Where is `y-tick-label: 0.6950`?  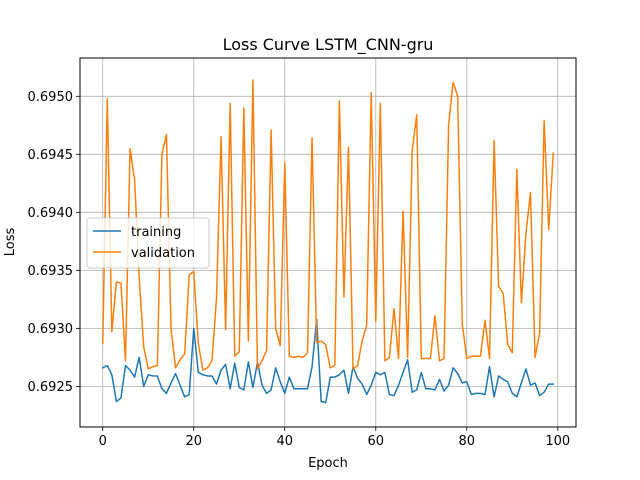 y-tick-label: 0.6950 is located at coordinates (51, 97).